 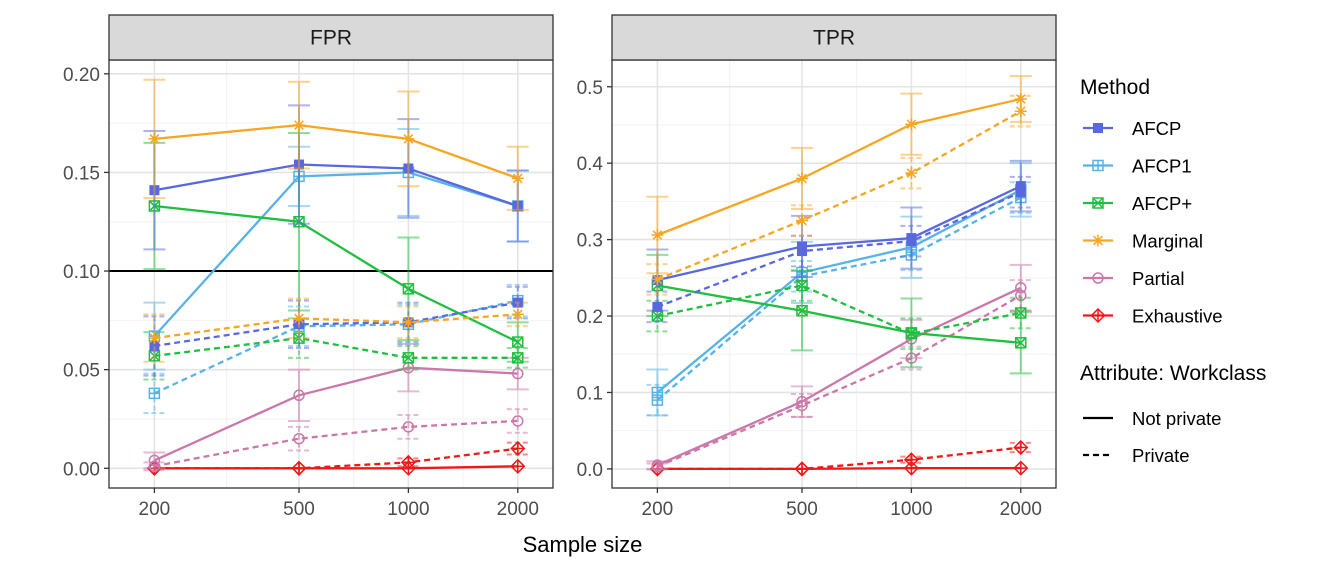 What do you see at coordinates (86, 272) in the screenshot?
I see `y-axis: 0.00 0.05 0.10 0.15 0.20` at bounding box center [86, 272].